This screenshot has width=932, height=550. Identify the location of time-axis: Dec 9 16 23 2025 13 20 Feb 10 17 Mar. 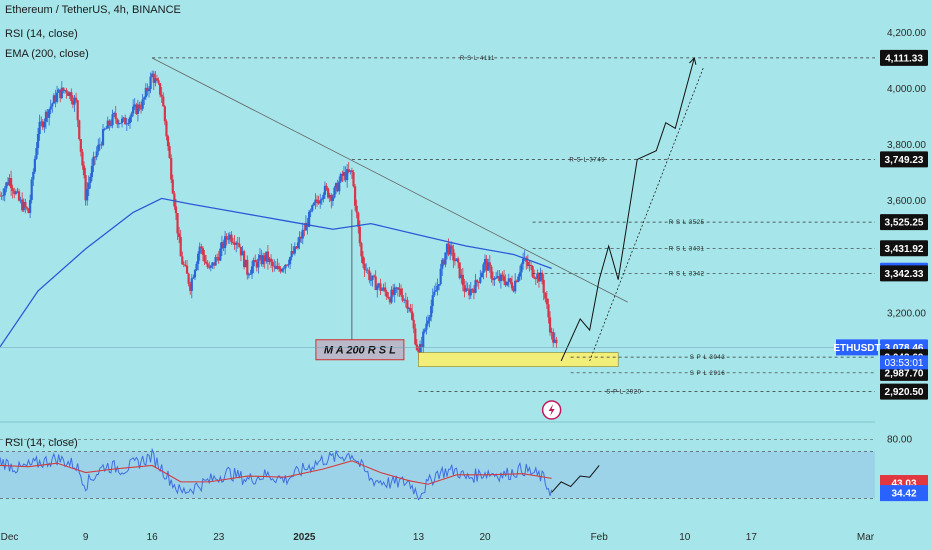
(438, 537).